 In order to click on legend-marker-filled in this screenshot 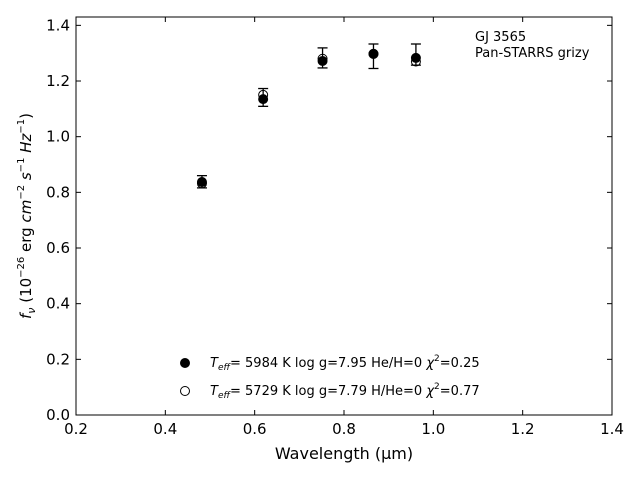, I will do `click(185, 363)`.